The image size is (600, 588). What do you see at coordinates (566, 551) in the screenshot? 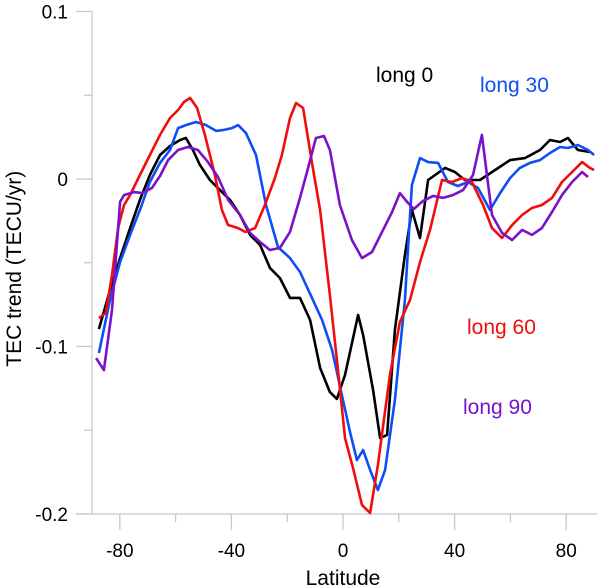
I see `x-tick-label: 80` at bounding box center [566, 551].